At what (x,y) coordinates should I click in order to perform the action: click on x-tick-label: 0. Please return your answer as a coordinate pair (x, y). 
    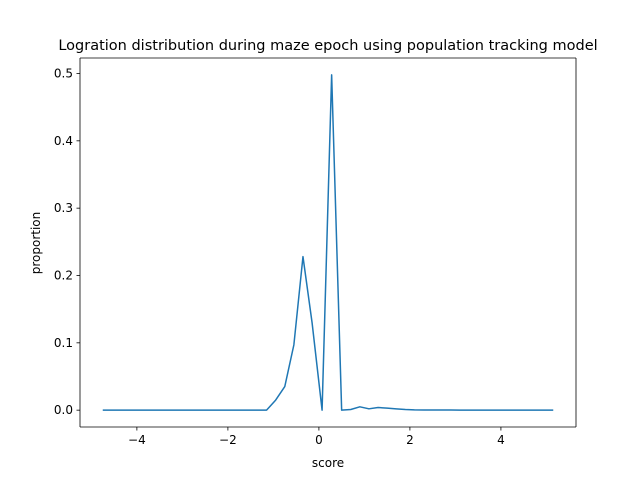
    Looking at the image, I should click on (319, 440).